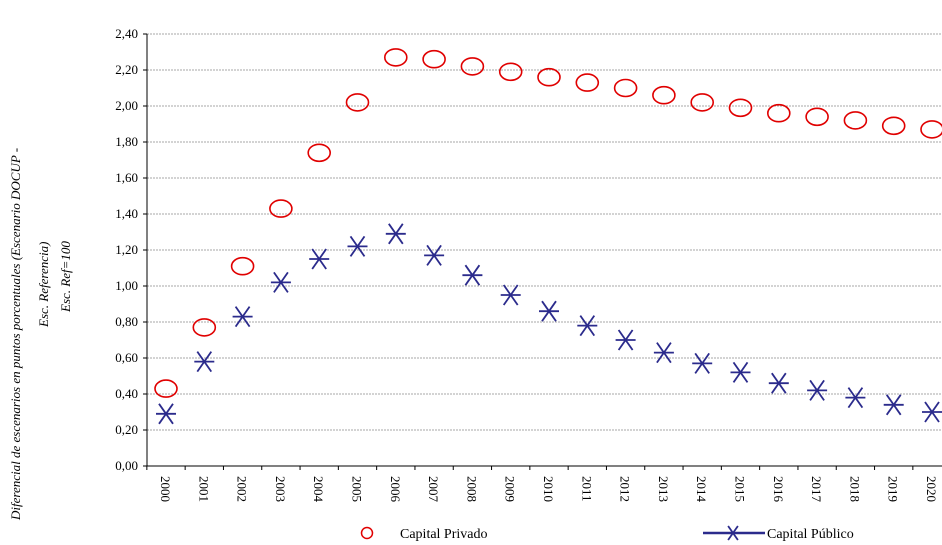 The width and height of the screenshot is (942, 545). I want to click on y-tick-label: 2,00, so click(126, 105).